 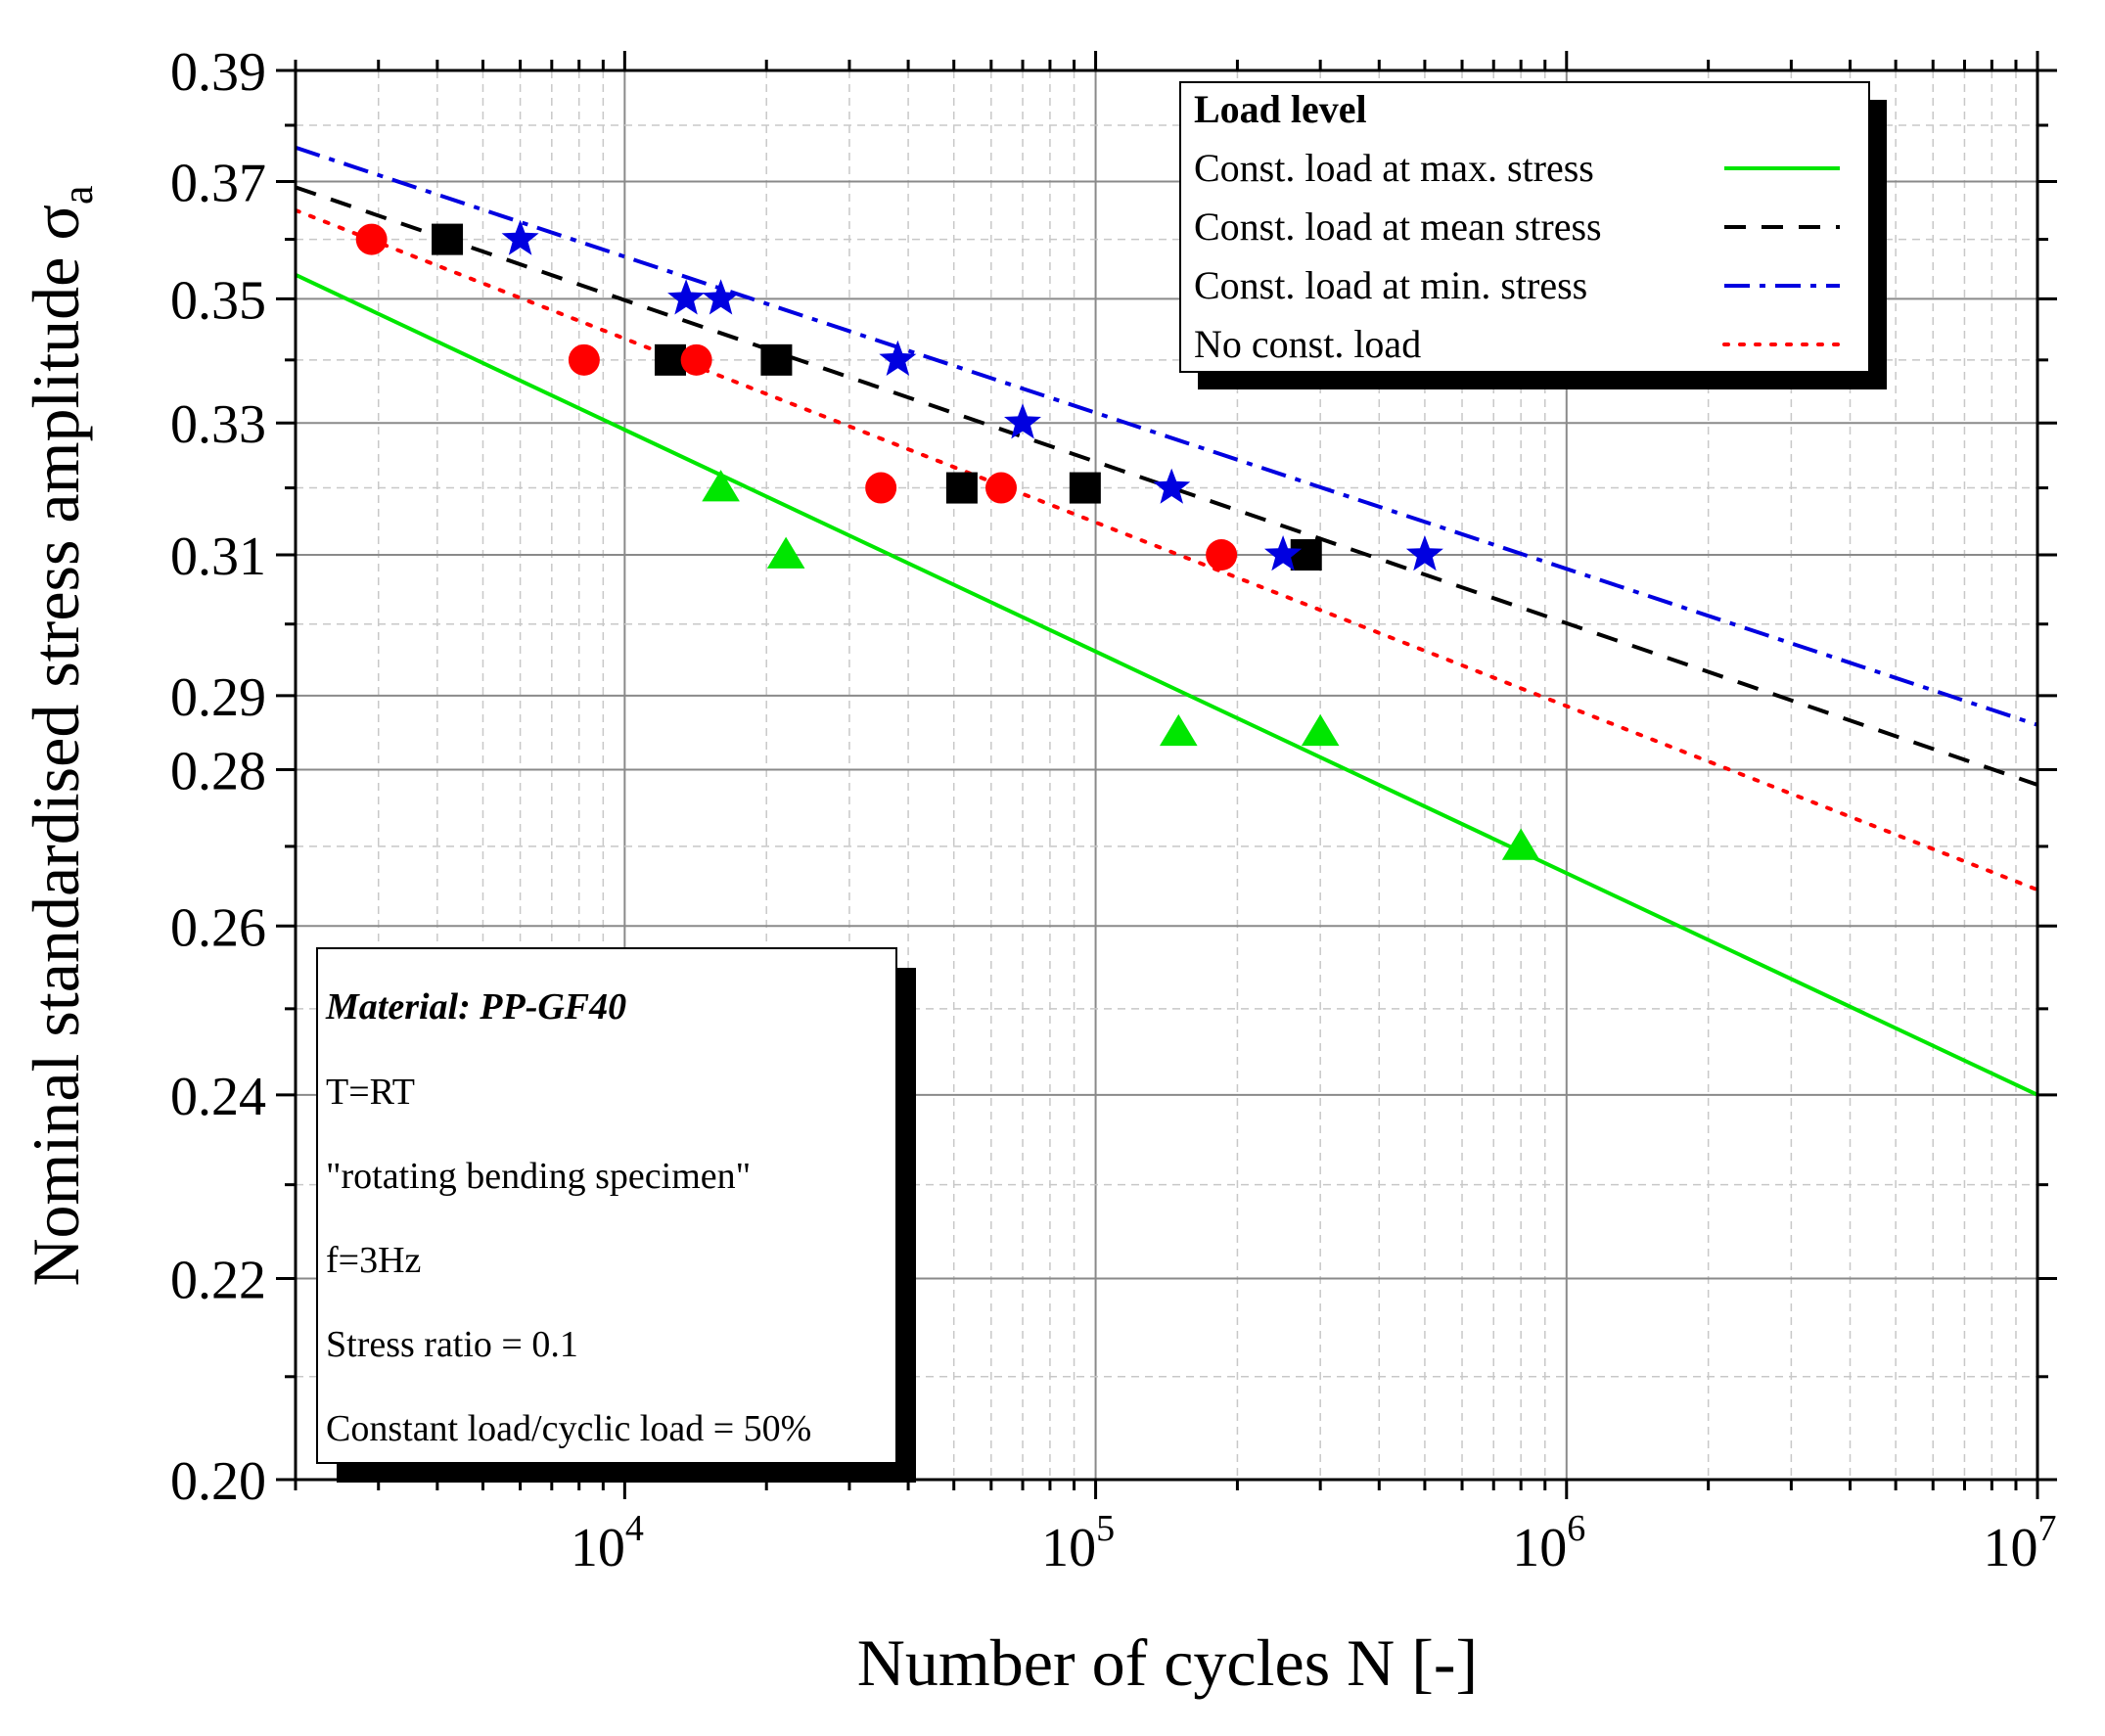 I want to click on info-box-title: Material: PP-GF40, so click(x=475, y=1007).